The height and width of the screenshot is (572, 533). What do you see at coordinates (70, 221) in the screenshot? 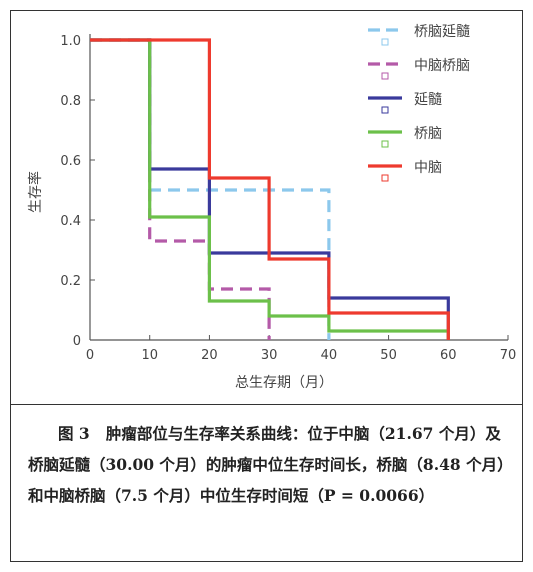
I see `y-tick-label: 0.4` at bounding box center [70, 221].